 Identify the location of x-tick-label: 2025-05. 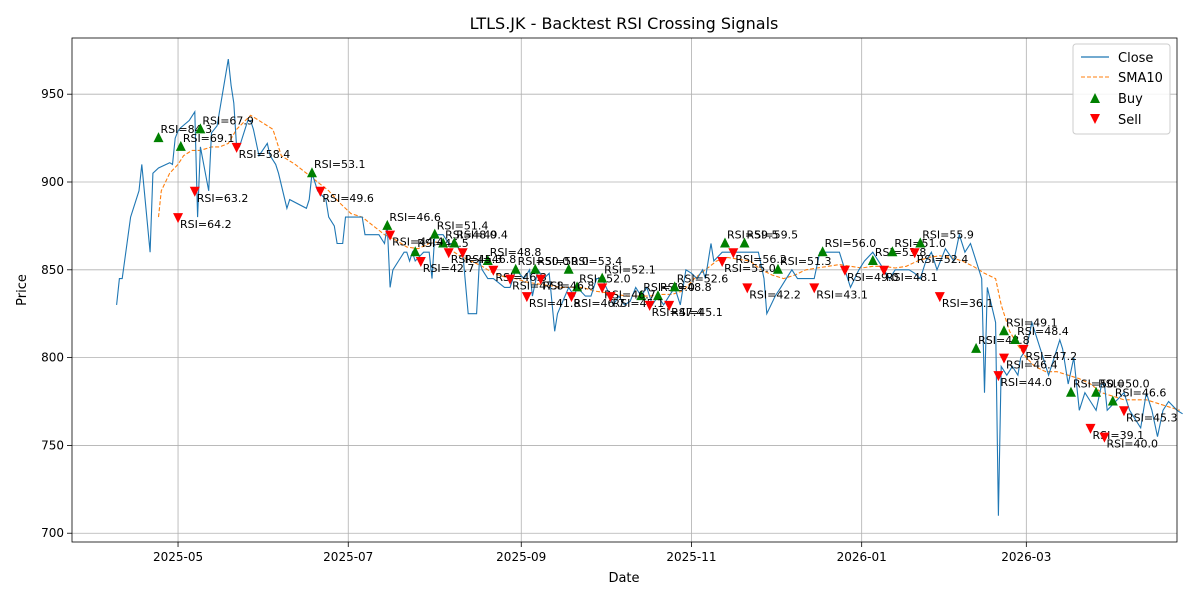
(178, 557).